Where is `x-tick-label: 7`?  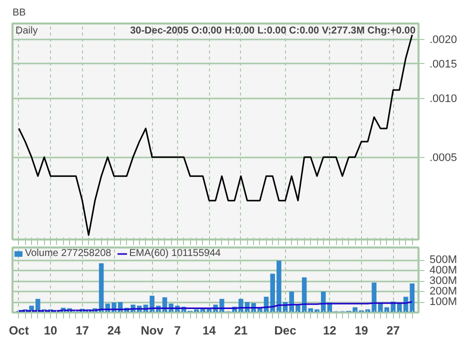
x-tick-label: 7 is located at coordinates (178, 331).